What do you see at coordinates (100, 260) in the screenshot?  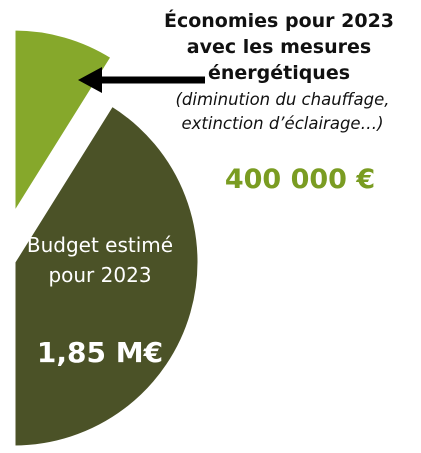 I see `budget-label: Budget estimé pour 2023` at bounding box center [100, 260].